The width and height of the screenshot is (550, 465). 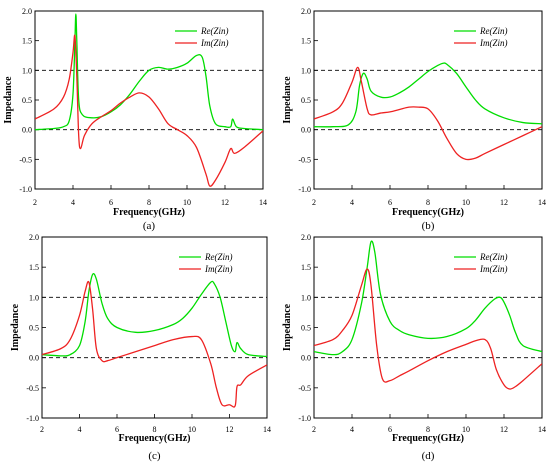 I want to click on panel-label: (c), so click(x=154, y=456).